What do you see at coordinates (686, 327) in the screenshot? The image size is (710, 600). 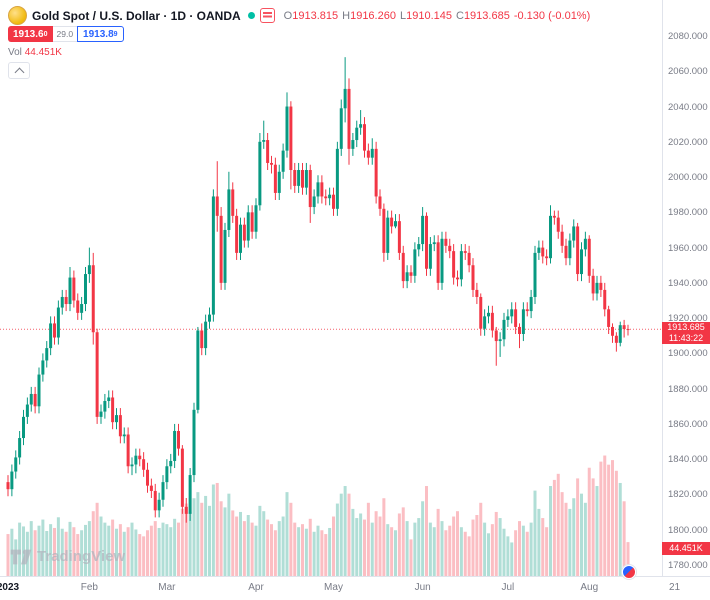 I see `last-price-value: 1913.685` at bounding box center [686, 327].